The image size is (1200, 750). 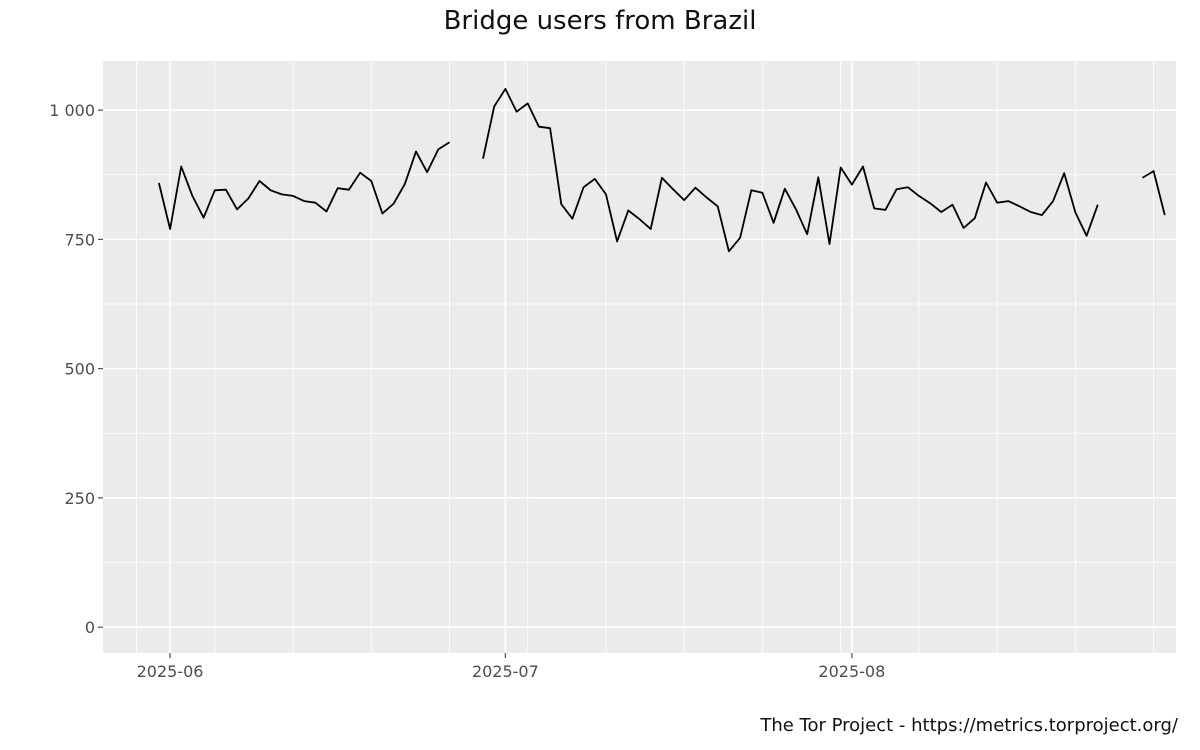 What do you see at coordinates (600, 21) in the screenshot?
I see `chart-title: Bridge users from Brazil` at bounding box center [600, 21].